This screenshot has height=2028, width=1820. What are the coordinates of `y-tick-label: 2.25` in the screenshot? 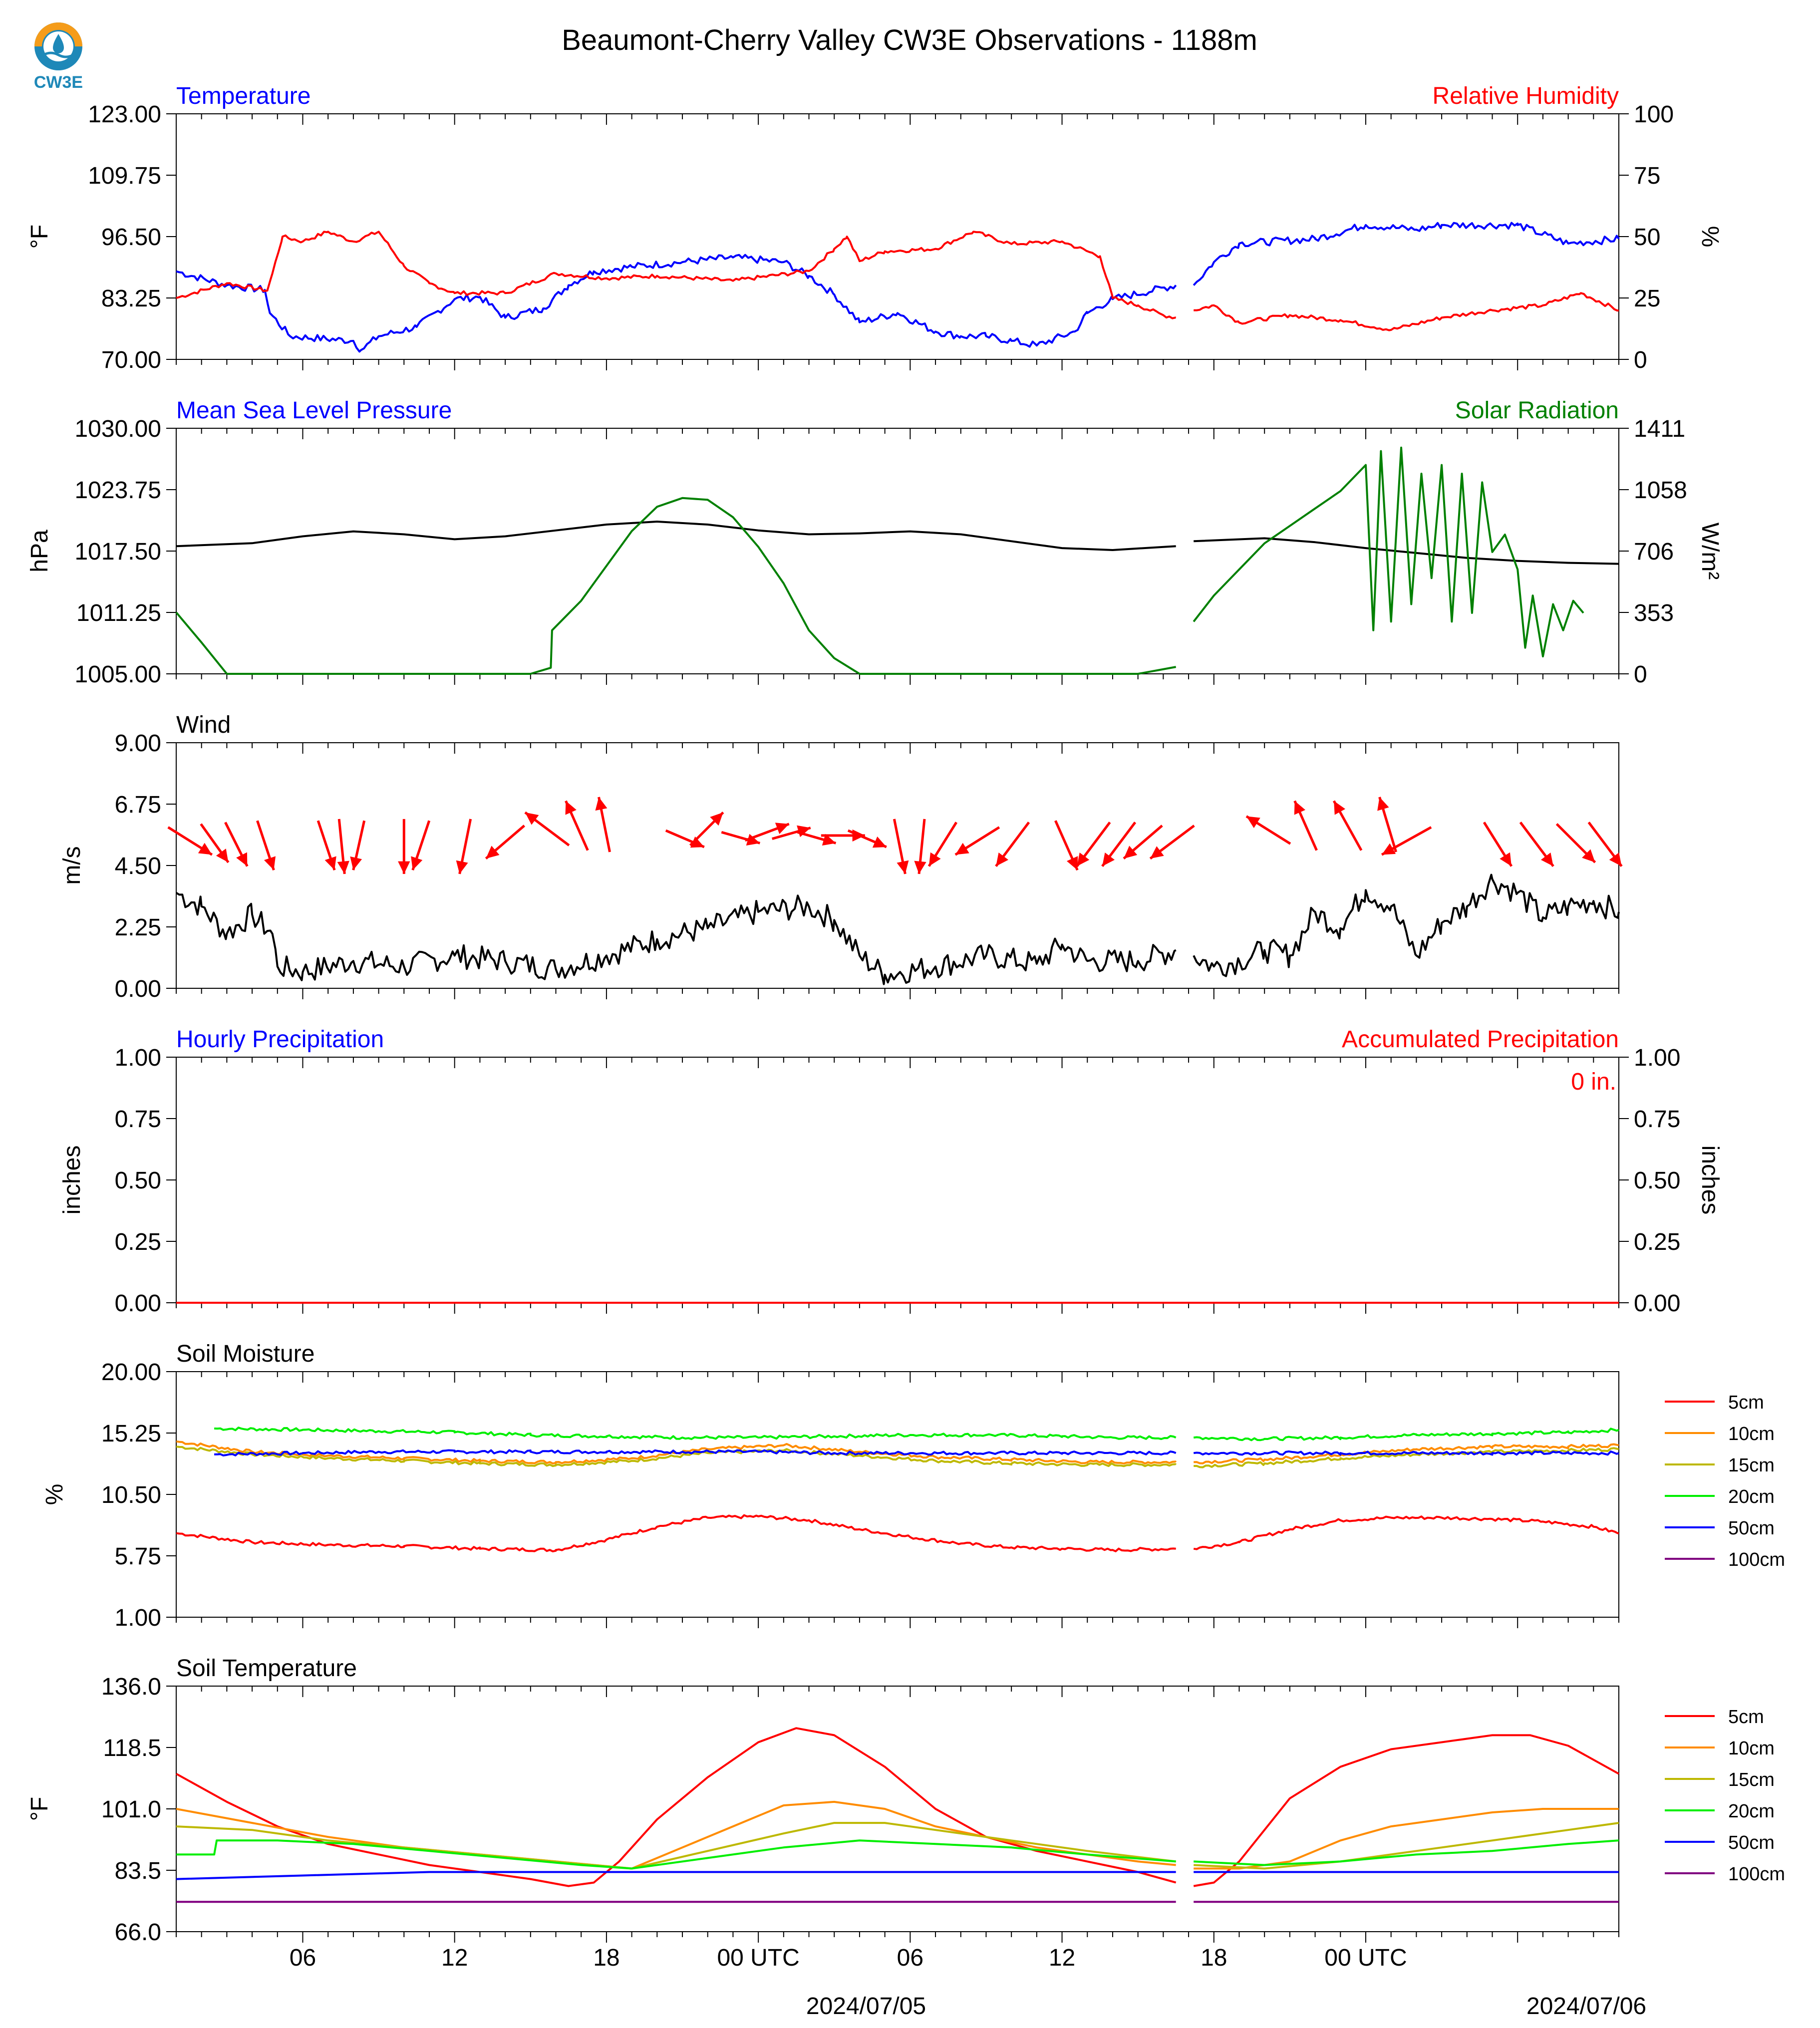 It's located at (138, 927).